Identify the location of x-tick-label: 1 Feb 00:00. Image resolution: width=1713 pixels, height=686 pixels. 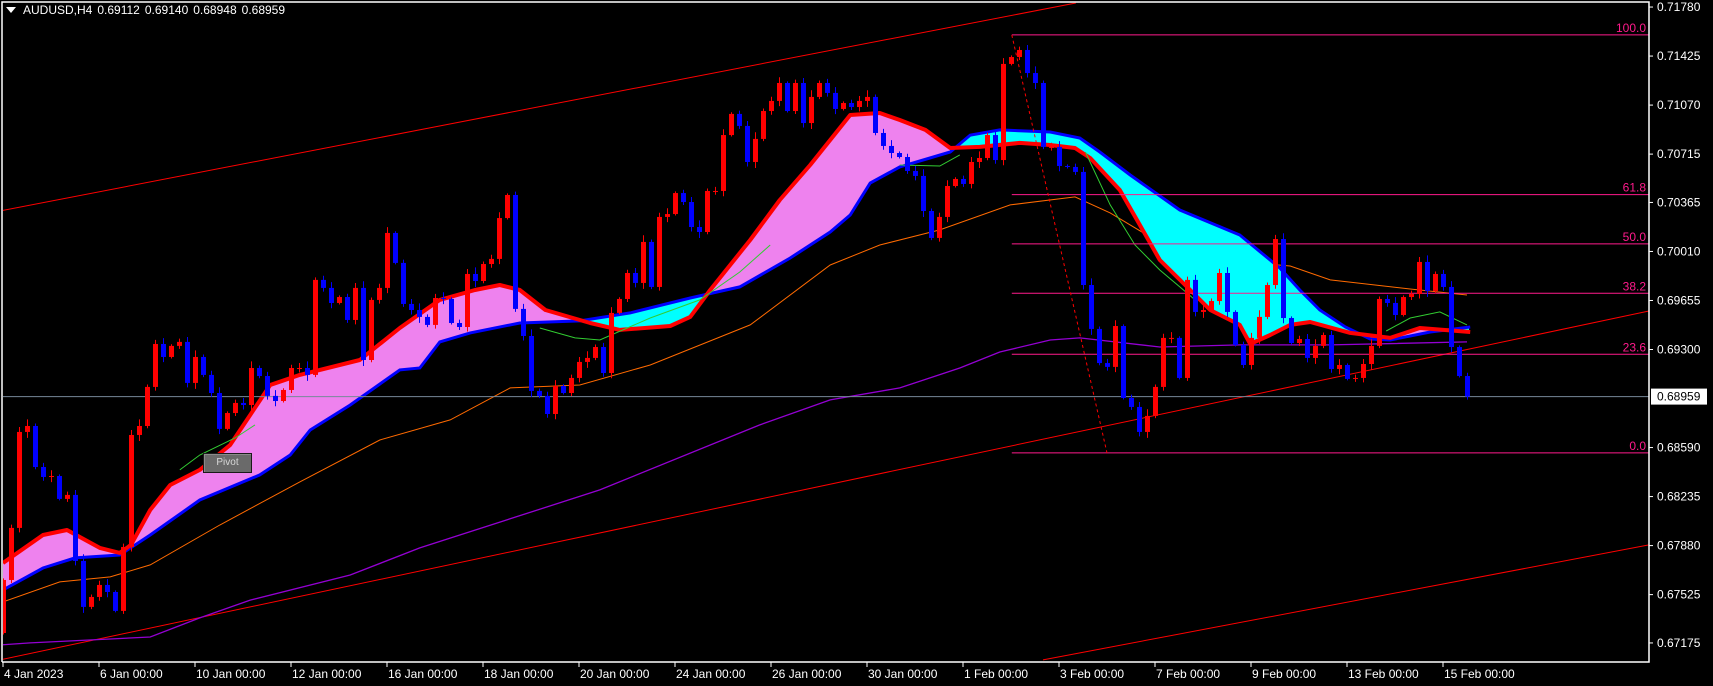
(996, 674).